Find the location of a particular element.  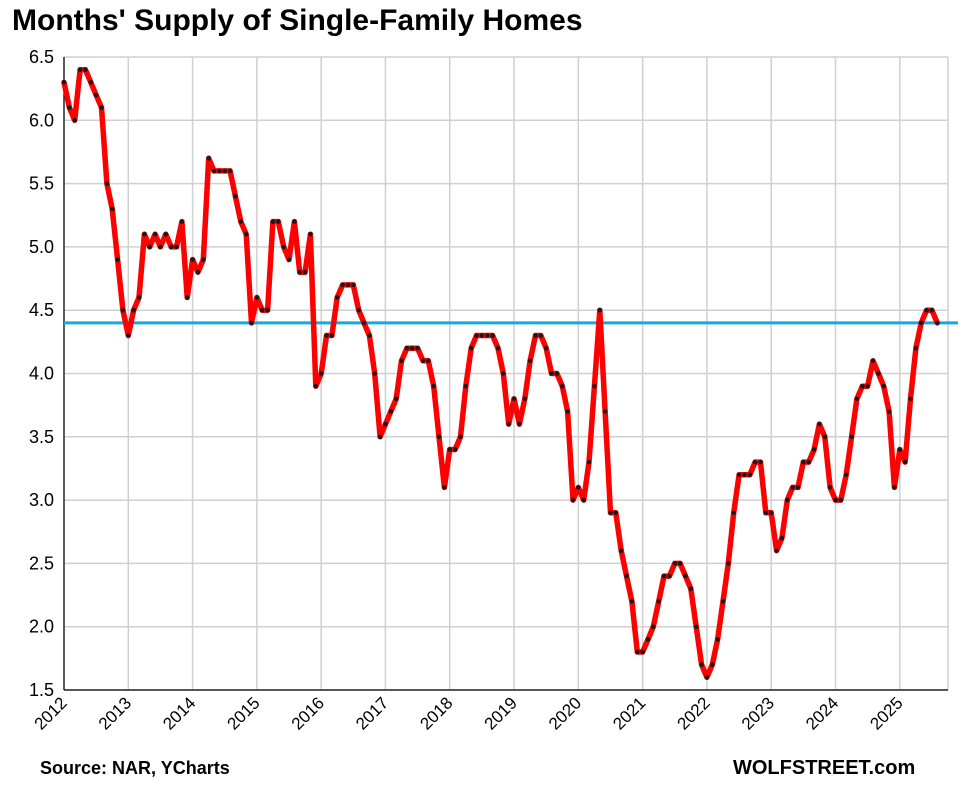

x-tick-label: 2016 is located at coordinates (308, 713).